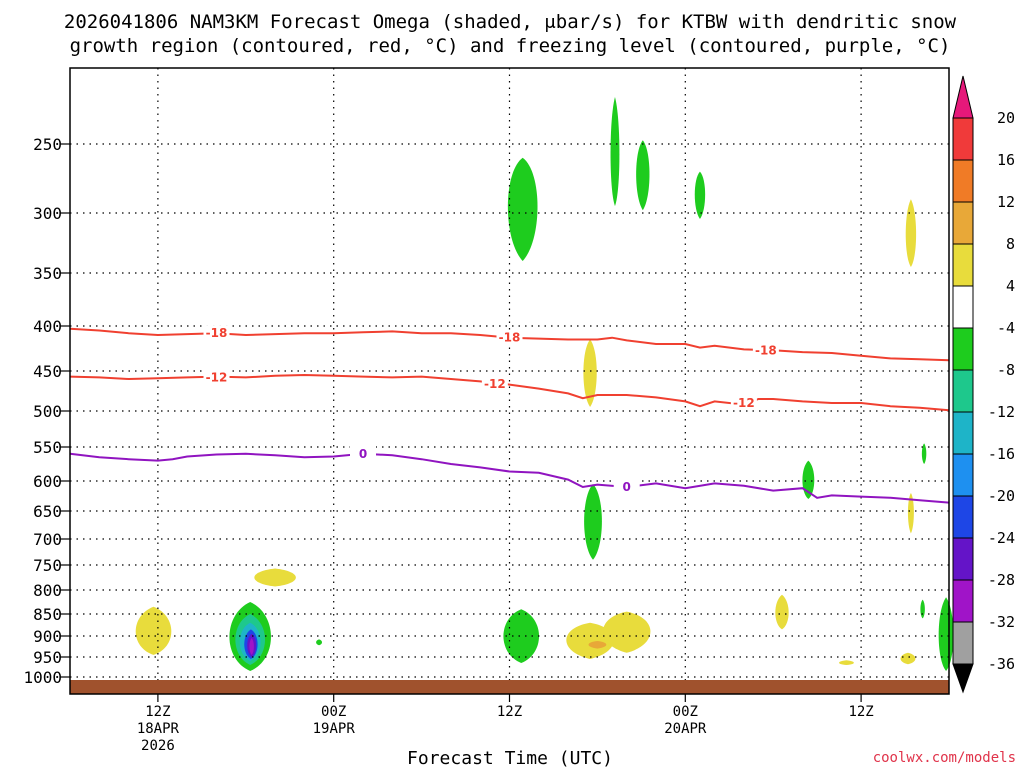 This screenshot has height=768, width=1024. What do you see at coordinates (47, 447) in the screenshot?
I see `y-tick-label-550: 550` at bounding box center [47, 447].